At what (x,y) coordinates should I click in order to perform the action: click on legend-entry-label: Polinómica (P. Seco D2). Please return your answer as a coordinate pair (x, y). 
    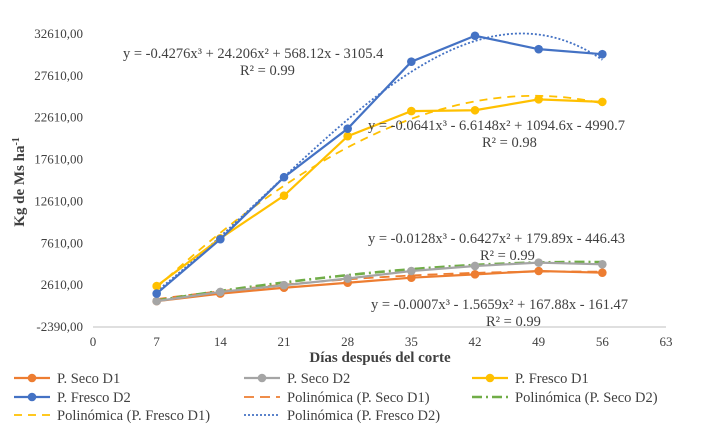
    Looking at the image, I should click on (586, 398).